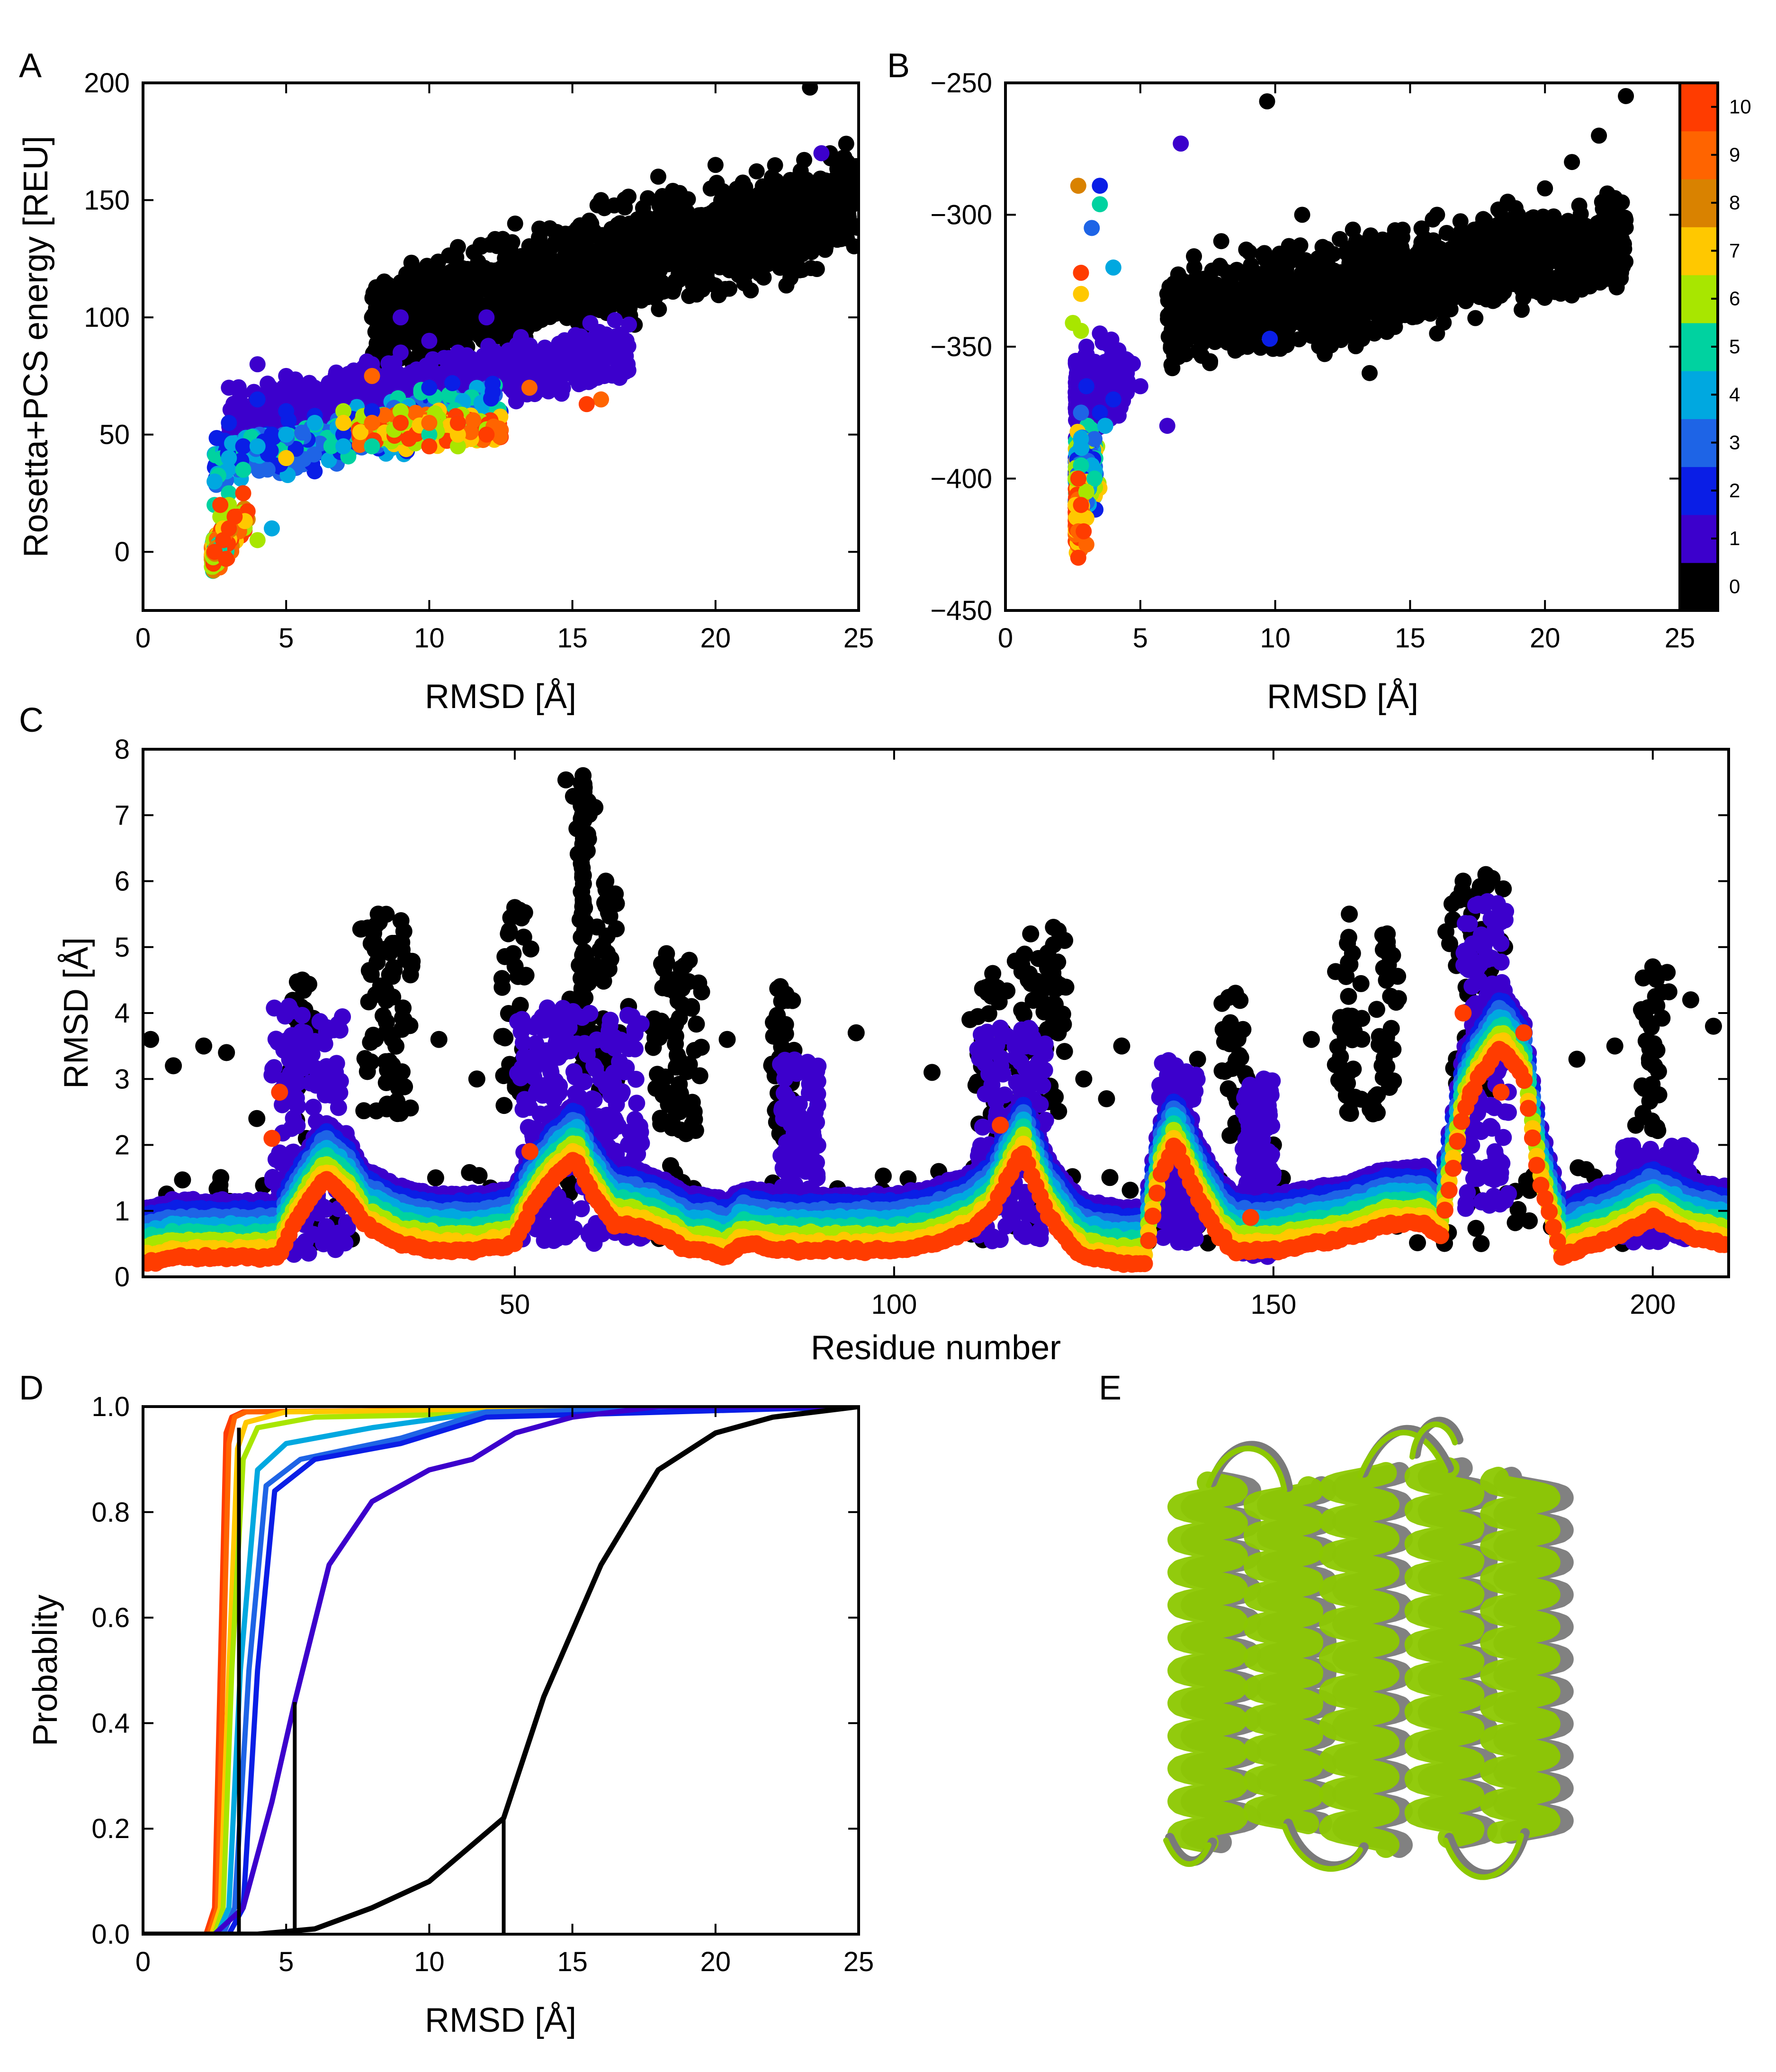  What do you see at coordinates (858, 638) in the screenshot?
I see `panel-a-xtick-label: 25` at bounding box center [858, 638].